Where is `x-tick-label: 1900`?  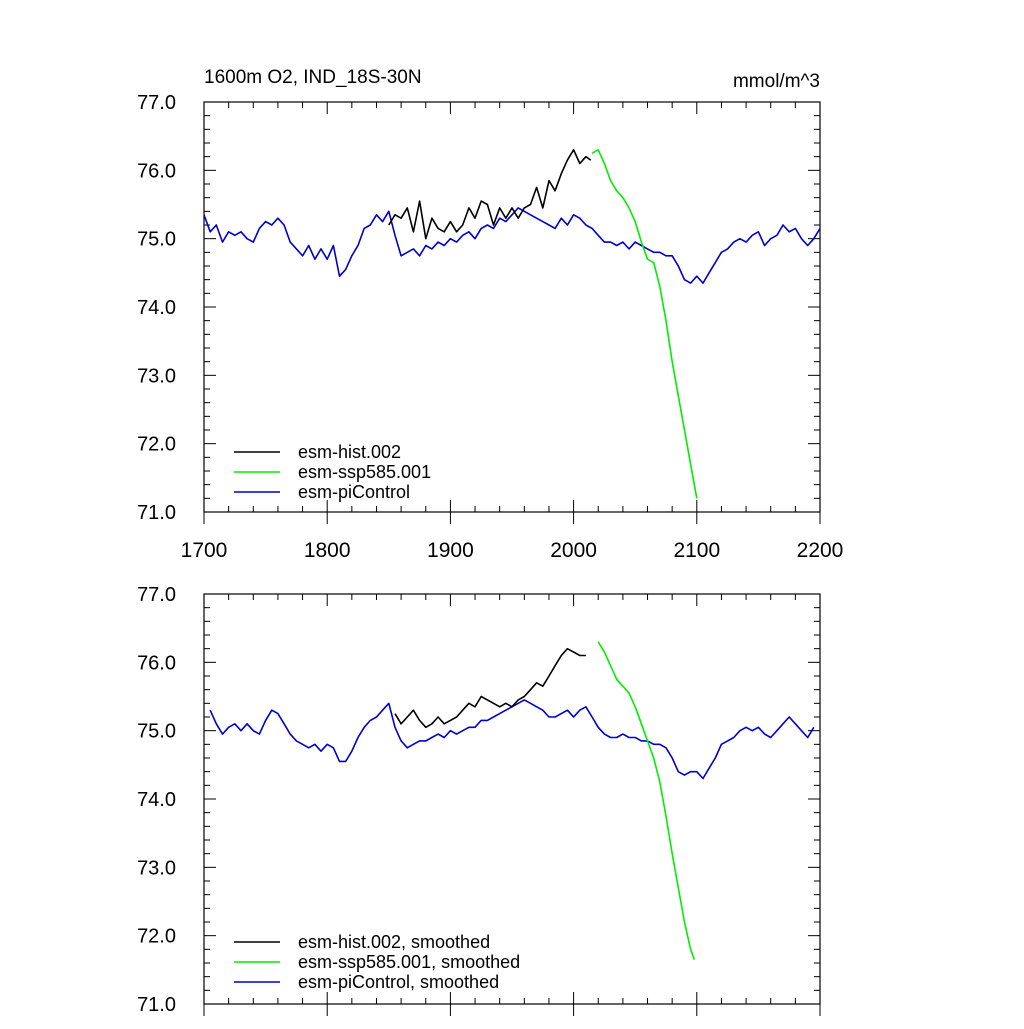
x-tick-label: 1900 is located at coordinates (450, 550).